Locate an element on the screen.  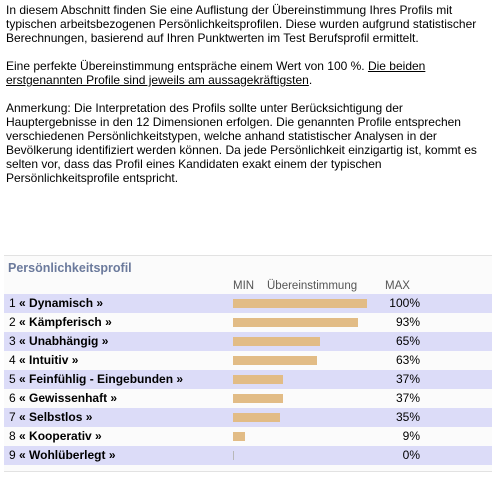
profile-title: Persönlichkeitsprofil is located at coordinates (70, 268).